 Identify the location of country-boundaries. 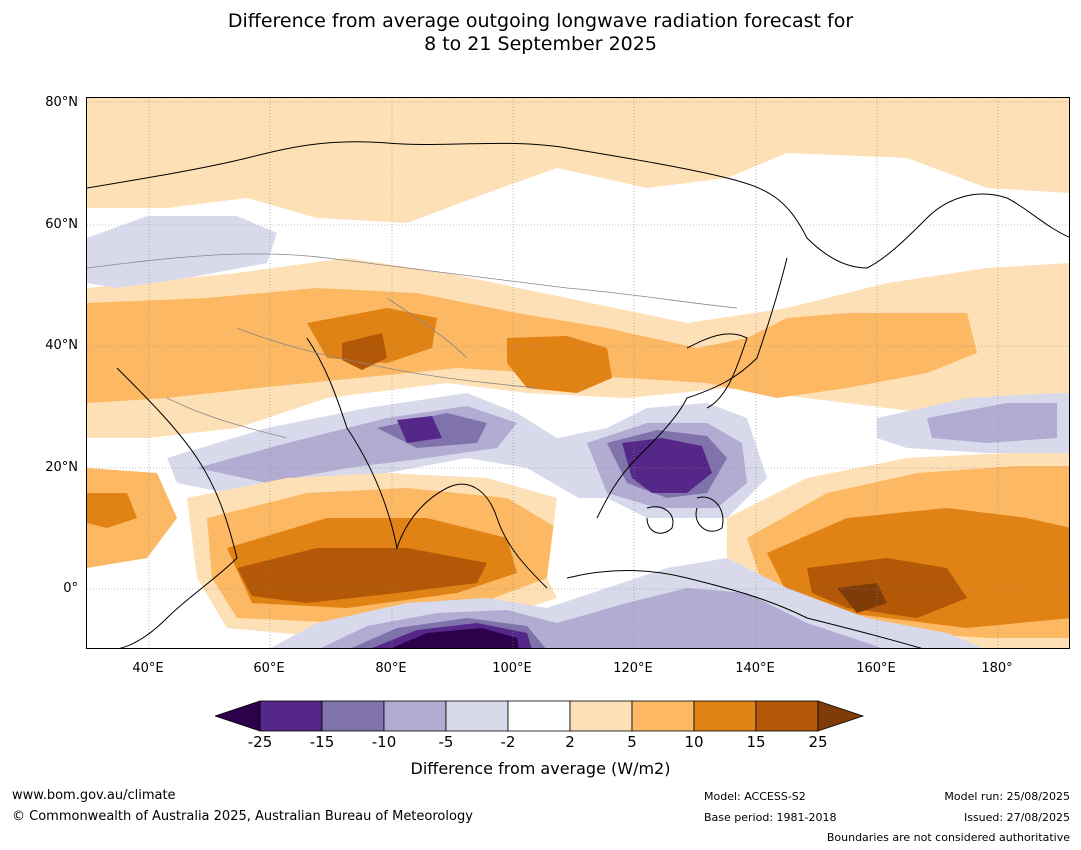
(412, 346).